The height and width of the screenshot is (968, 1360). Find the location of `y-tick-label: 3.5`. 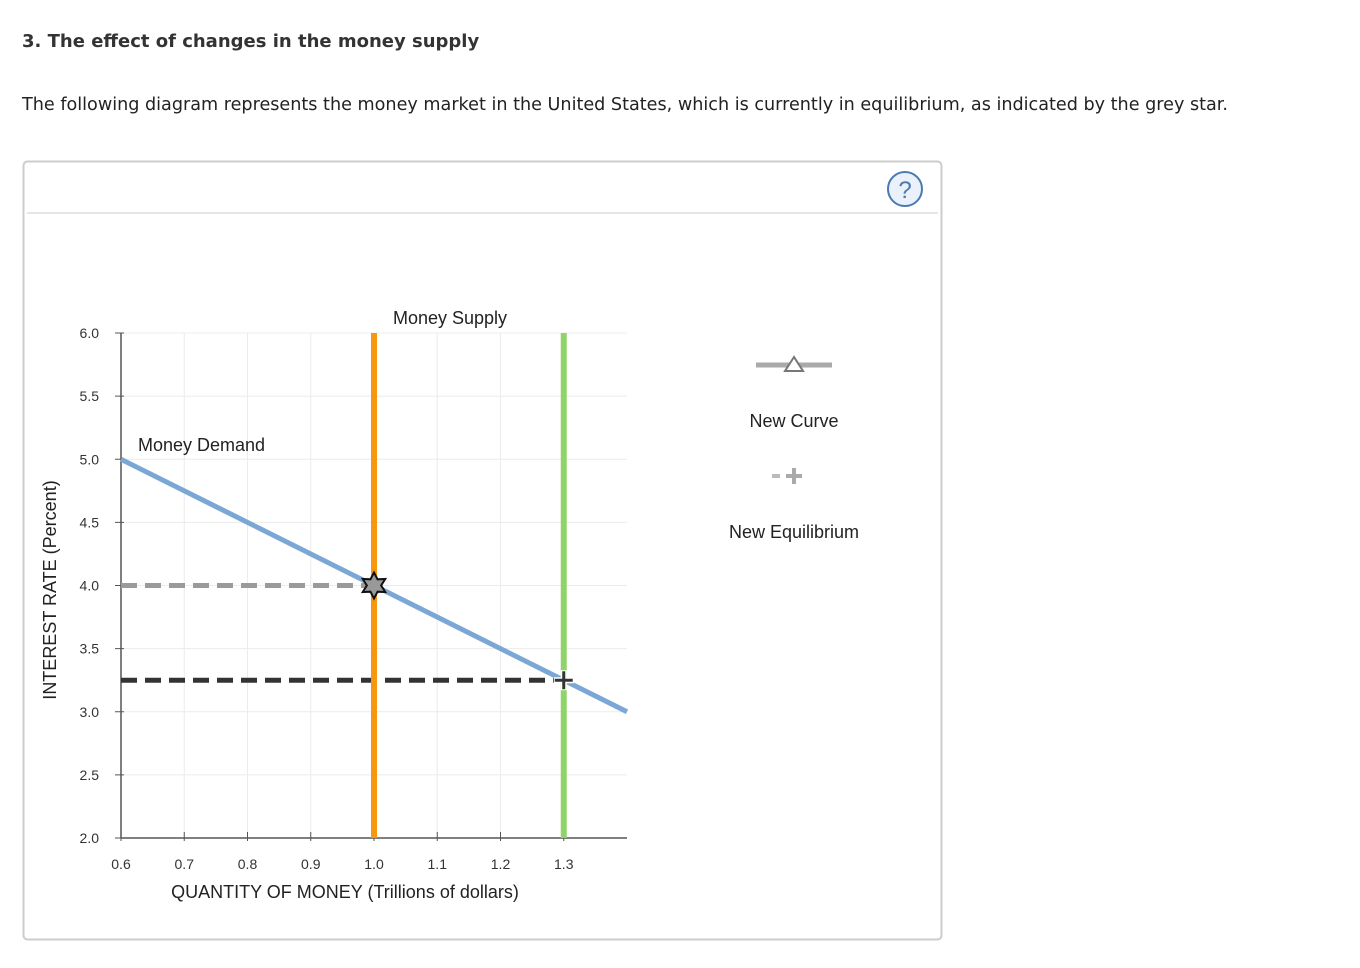

y-tick-label: 3.5 is located at coordinates (90, 649).